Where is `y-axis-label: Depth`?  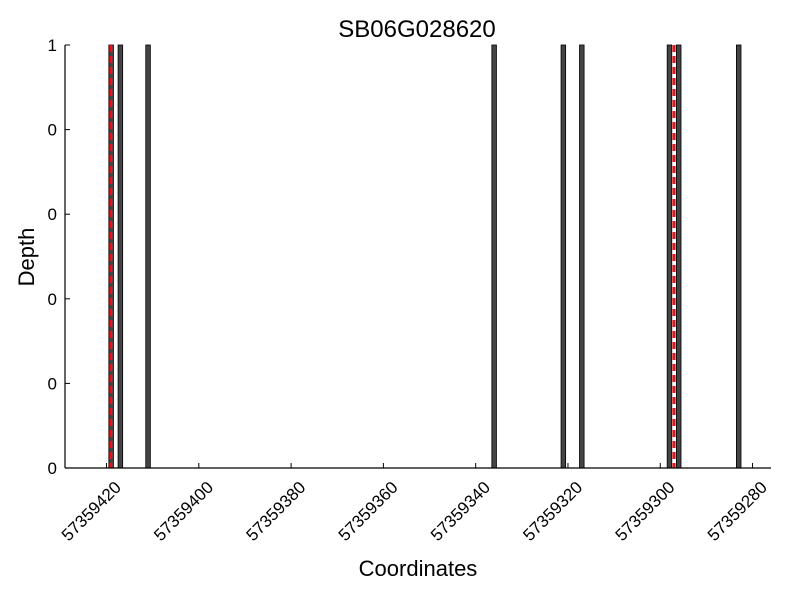
y-axis-label: Depth is located at coordinates (26, 257).